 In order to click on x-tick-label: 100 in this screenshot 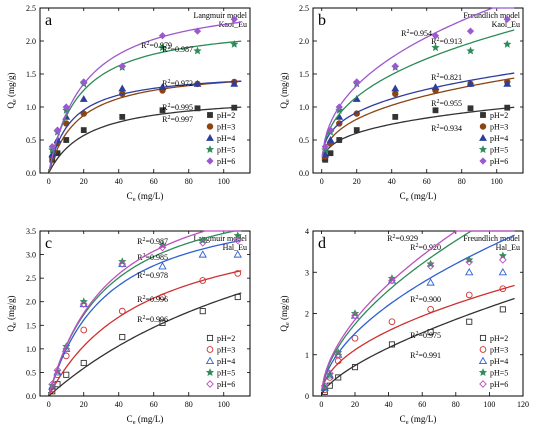, I will do `click(224, 404)`.